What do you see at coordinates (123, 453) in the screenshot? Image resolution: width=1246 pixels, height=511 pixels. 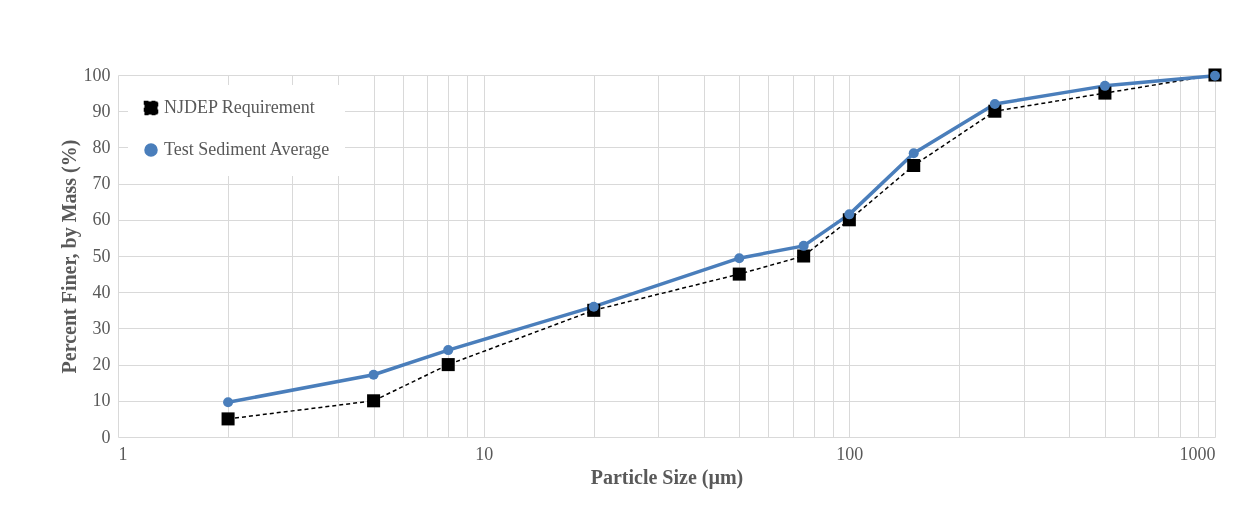 I see `x-tick-label: 1` at bounding box center [123, 453].